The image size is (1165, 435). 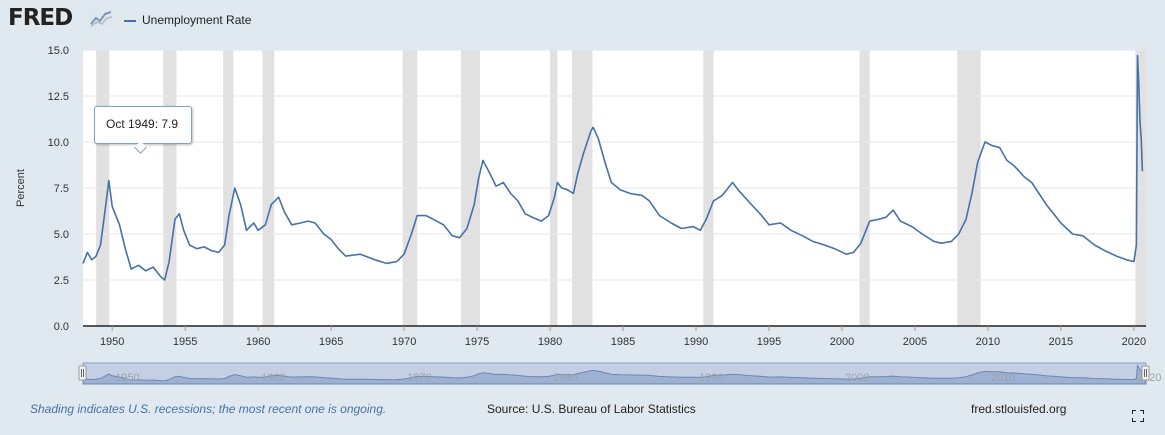 What do you see at coordinates (58, 143) in the screenshot?
I see `y-tick-label: 10.0` at bounding box center [58, 143].